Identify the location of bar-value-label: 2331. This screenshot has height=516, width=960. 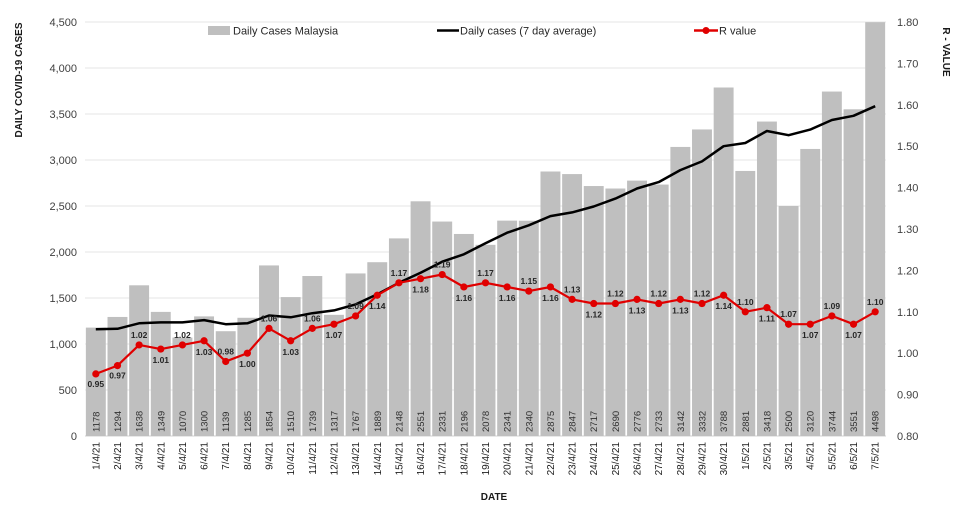
(443, 421).